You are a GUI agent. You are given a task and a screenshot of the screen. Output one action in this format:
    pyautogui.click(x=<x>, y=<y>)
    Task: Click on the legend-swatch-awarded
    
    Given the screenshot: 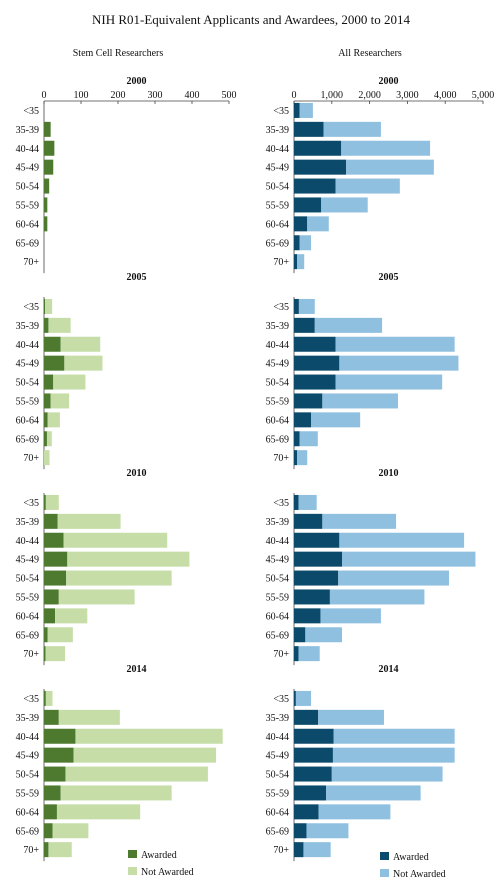 What is the action you would take?
    pyautogui.click(x=132, y=854)
    